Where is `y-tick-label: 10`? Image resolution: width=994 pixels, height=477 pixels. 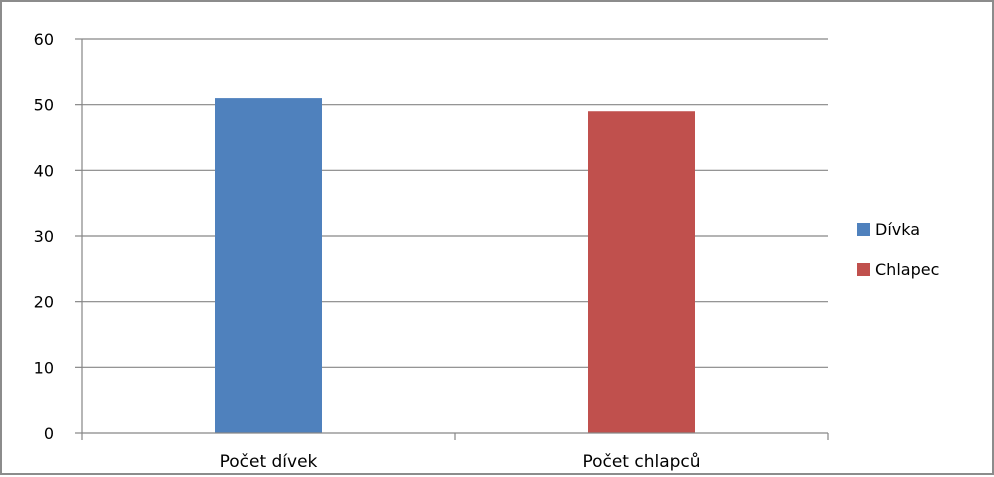 y-tick-label: 10 is located at coordinates (44, 367).